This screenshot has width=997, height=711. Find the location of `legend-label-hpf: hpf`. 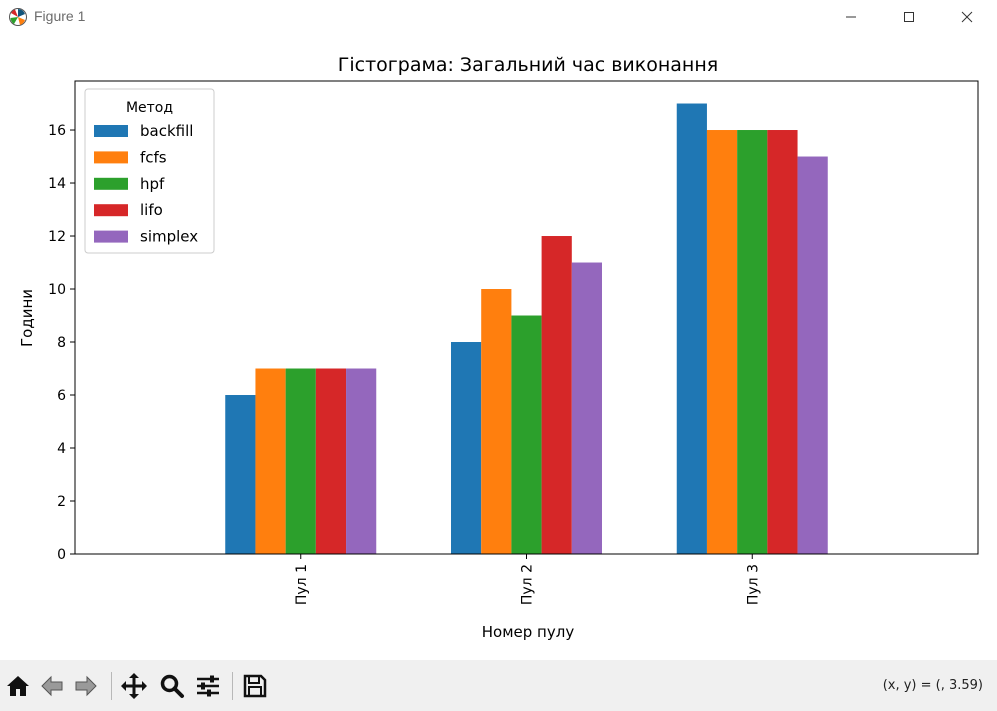

legend-label-hpf: hpf is located at coordinates (152, 184).